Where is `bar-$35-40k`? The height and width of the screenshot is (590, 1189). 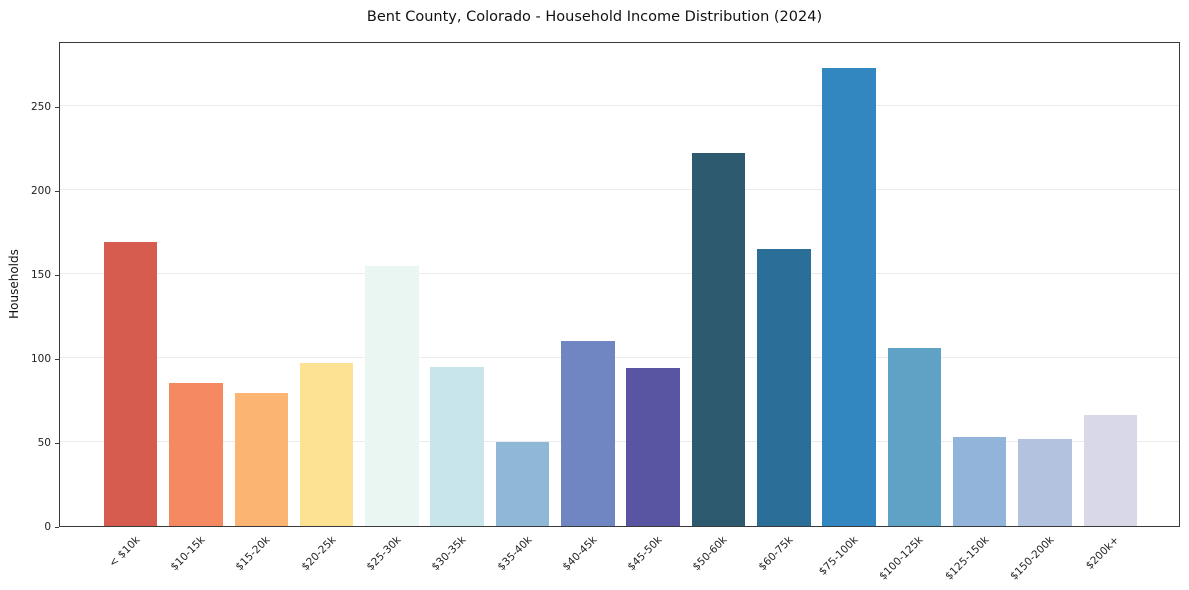
bar-$35-40k is located at coordinates (522, 484).